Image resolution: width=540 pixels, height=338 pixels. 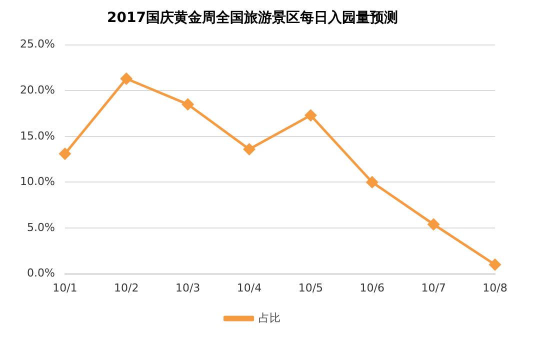 I want to click on y-tick-label: 20.0%, so click(x=37, y=89).